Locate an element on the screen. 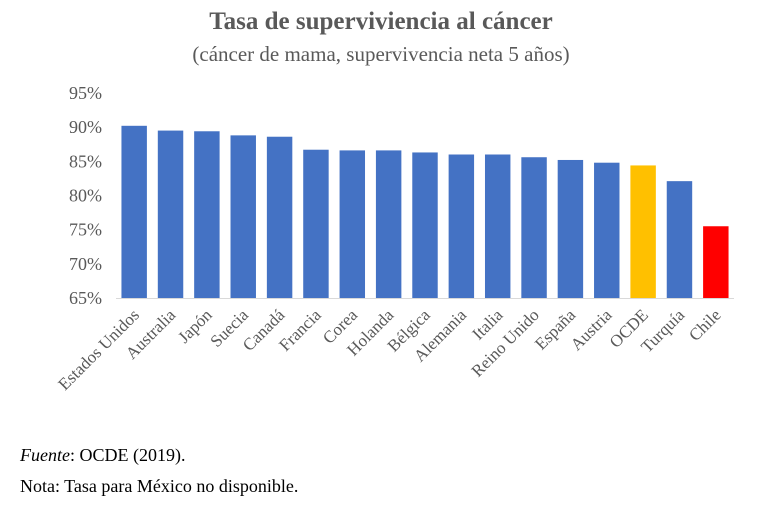  y-axis-labels: 65% 70% 75% 80% 85% 90% 95% is located at coordinates (85, 195).